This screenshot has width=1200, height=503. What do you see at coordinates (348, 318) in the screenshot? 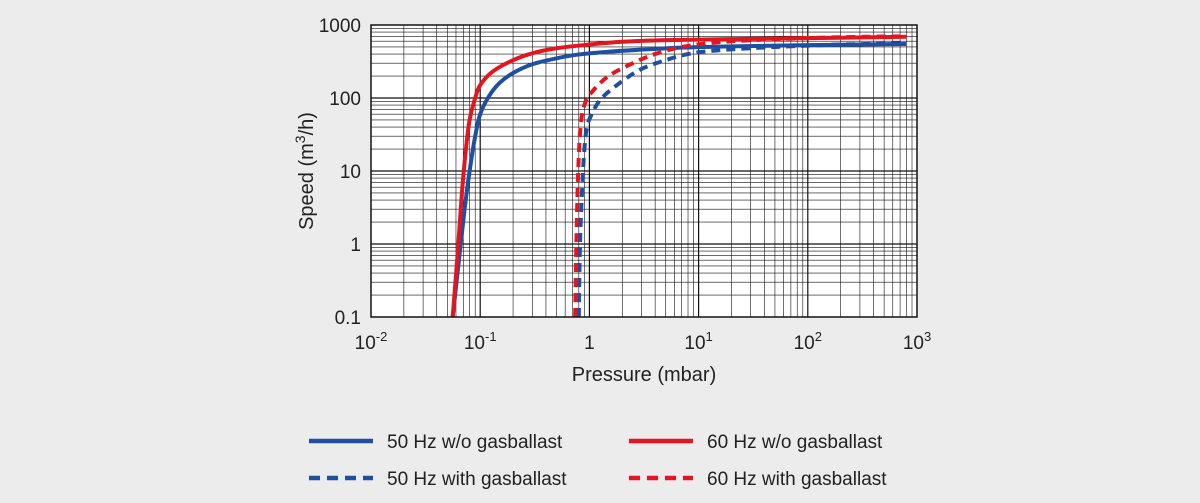
I see `y-tick-label: 0.1` at bounding box center [348, 318].